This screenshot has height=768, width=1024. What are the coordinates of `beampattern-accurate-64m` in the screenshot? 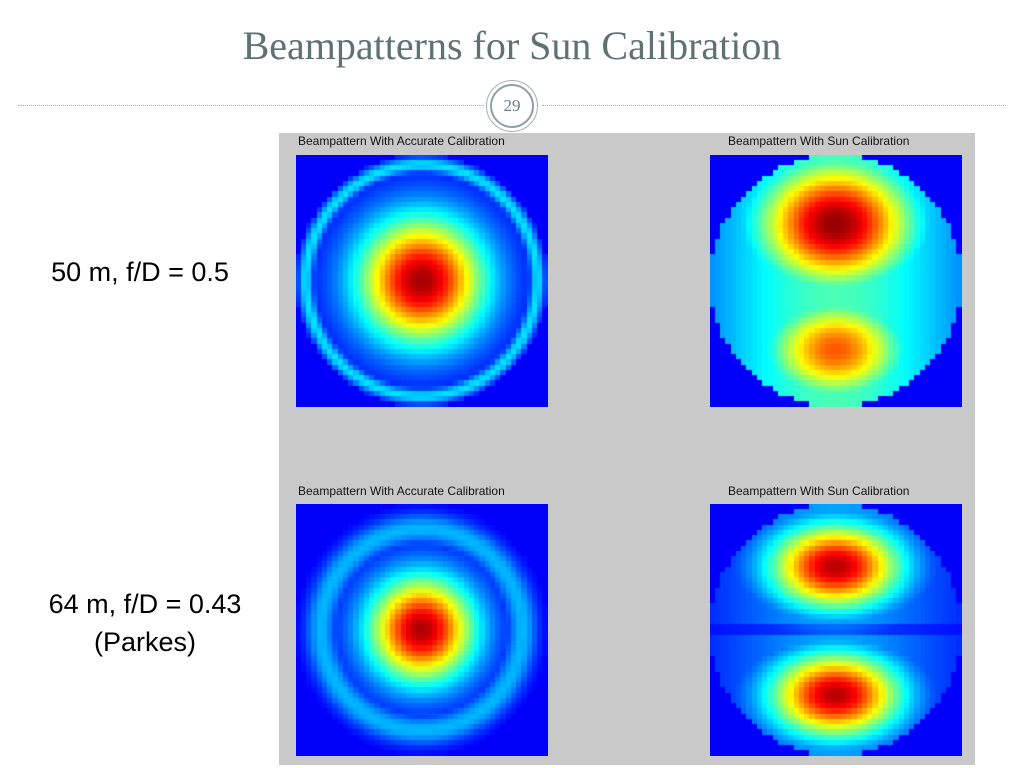 It's located at (422, 630).